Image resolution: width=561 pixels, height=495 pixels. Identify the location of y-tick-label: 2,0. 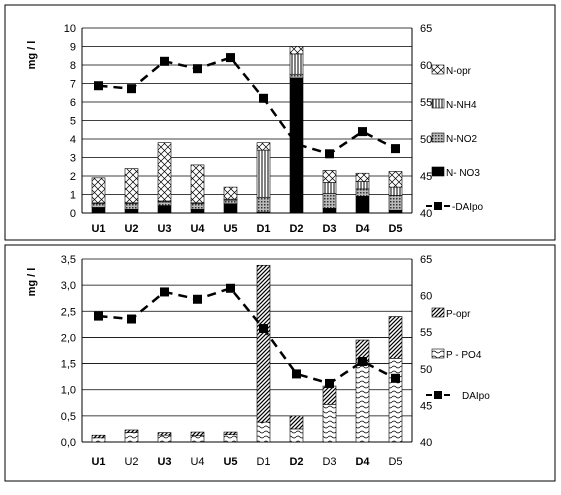
(68, 338).